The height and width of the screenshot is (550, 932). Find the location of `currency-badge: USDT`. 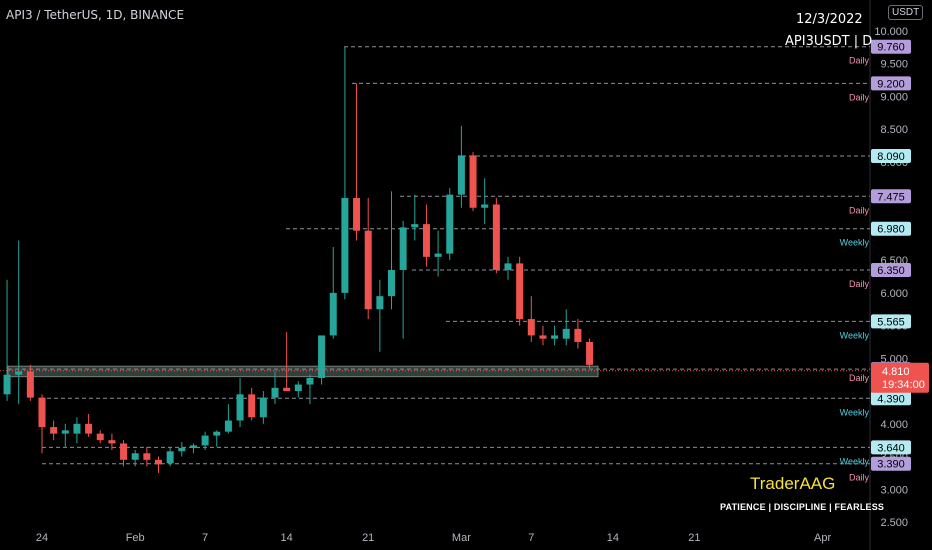

currency-badge: USDT is located at coordinates (906, 12).